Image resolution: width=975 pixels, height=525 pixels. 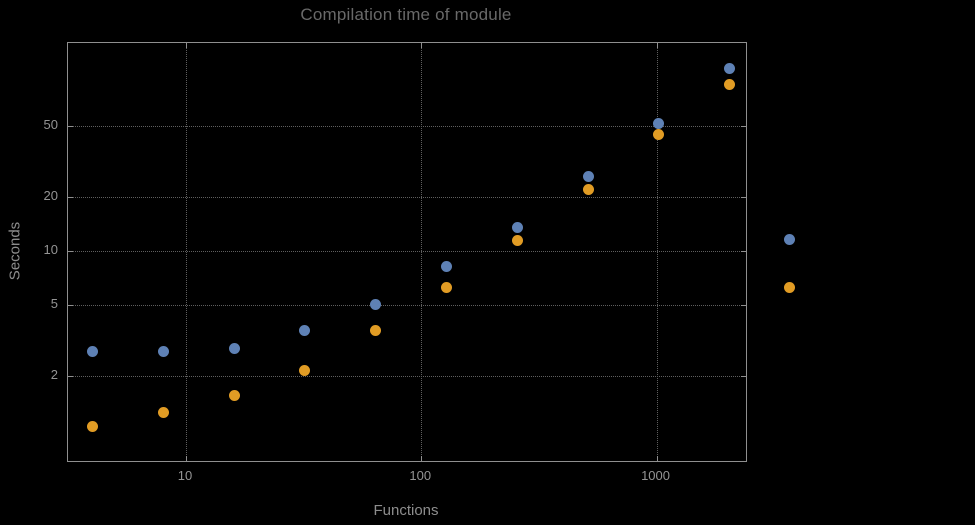 I want to click on x-axis-label: Functions, so click(x=406, y=510).